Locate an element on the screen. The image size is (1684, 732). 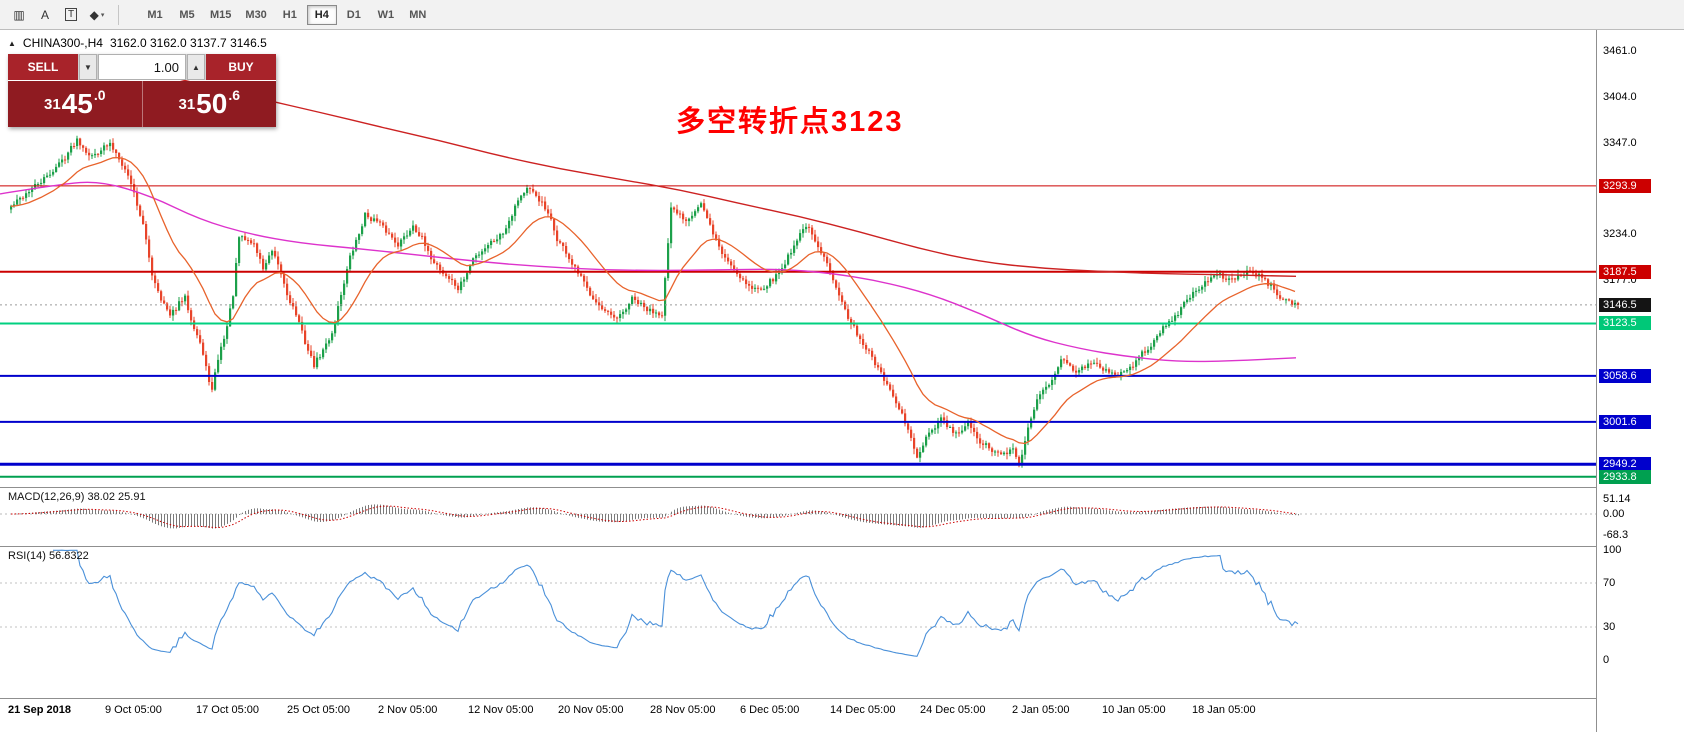
symbol-name: CHINA300-,H4 is located at coordinates (62, 43).